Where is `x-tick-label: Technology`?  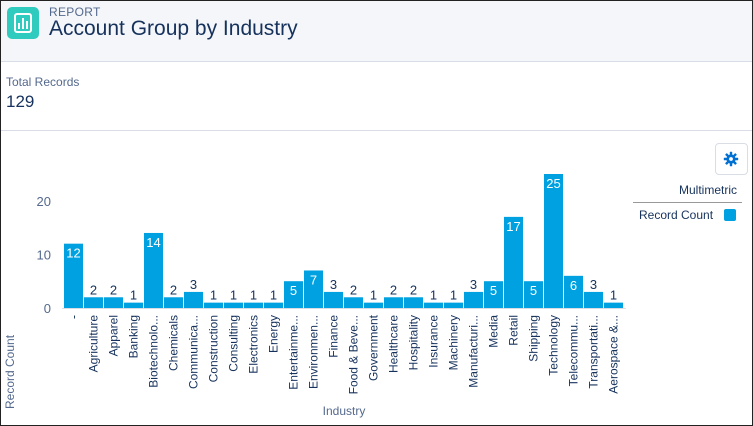
x-tick-label: Technology is located at coordinates (554, 345).